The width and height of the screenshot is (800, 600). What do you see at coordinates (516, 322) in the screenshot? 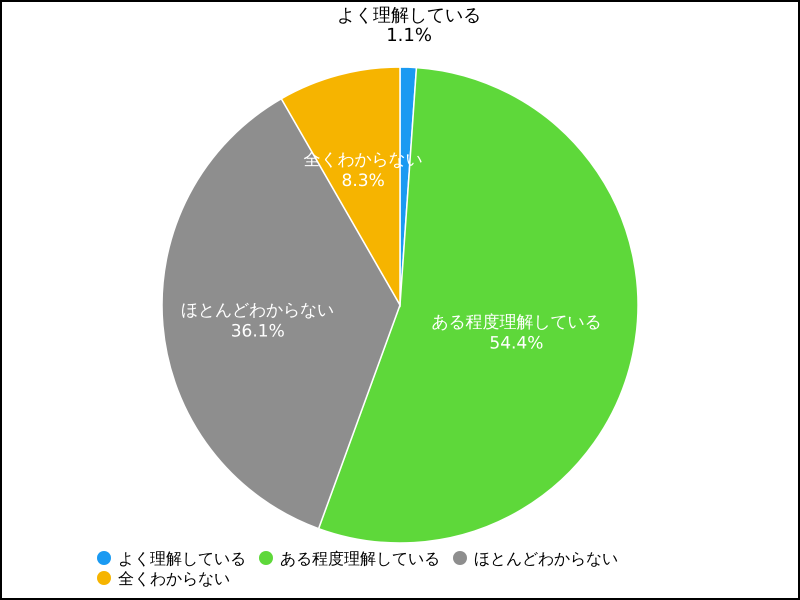
I see `slice-label: ある程度理解している` at bounding box center [516, 322].